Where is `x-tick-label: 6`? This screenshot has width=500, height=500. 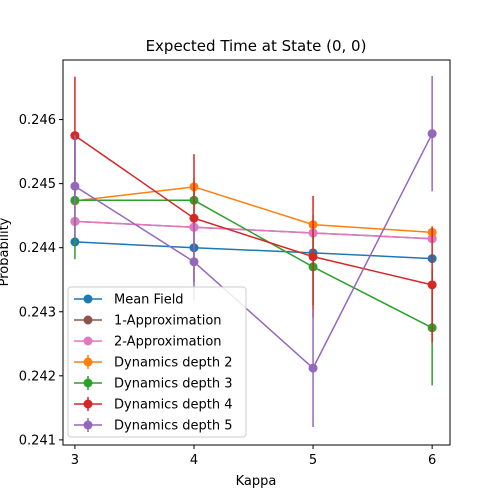 x-tick-label: 6 is located at coordinates (432, 460).